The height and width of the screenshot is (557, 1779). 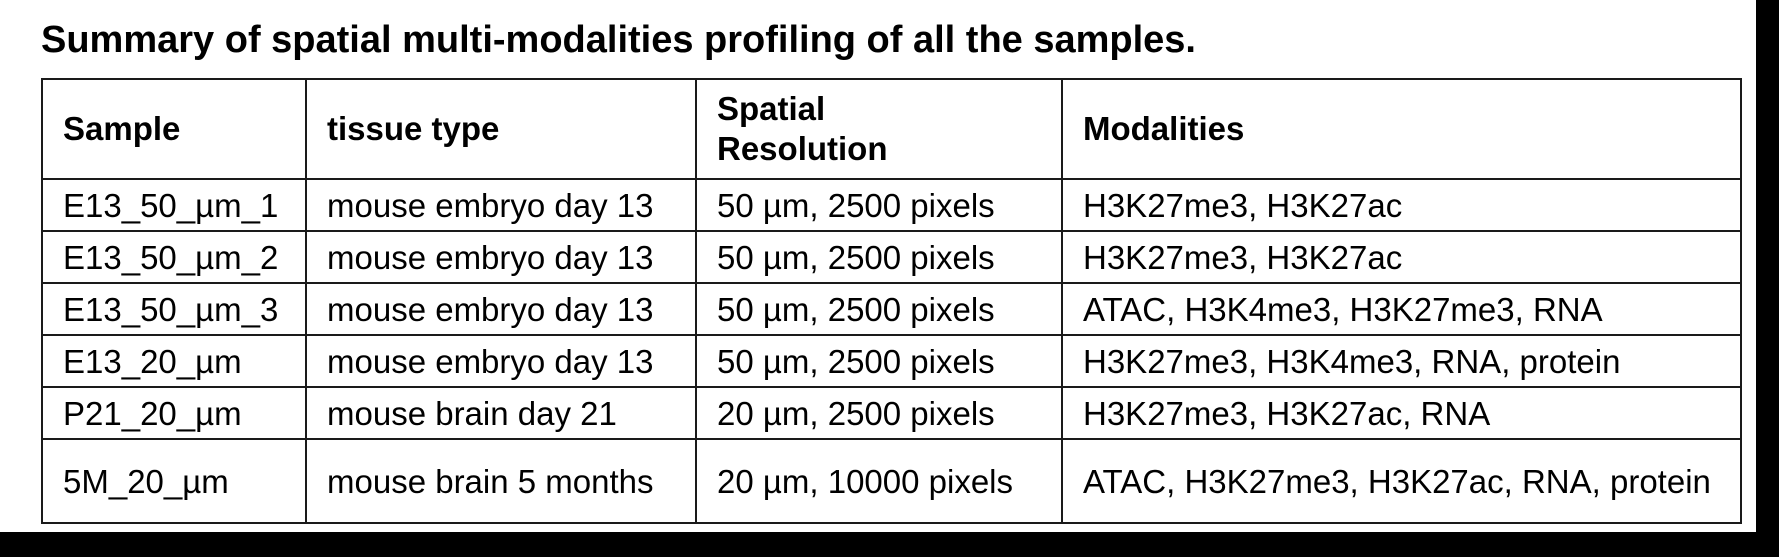 What do you see at coordinates (174, 481) in the screenshot?
I see `cell-sample: 5M_20_µm` at bounding box center [174, 481].